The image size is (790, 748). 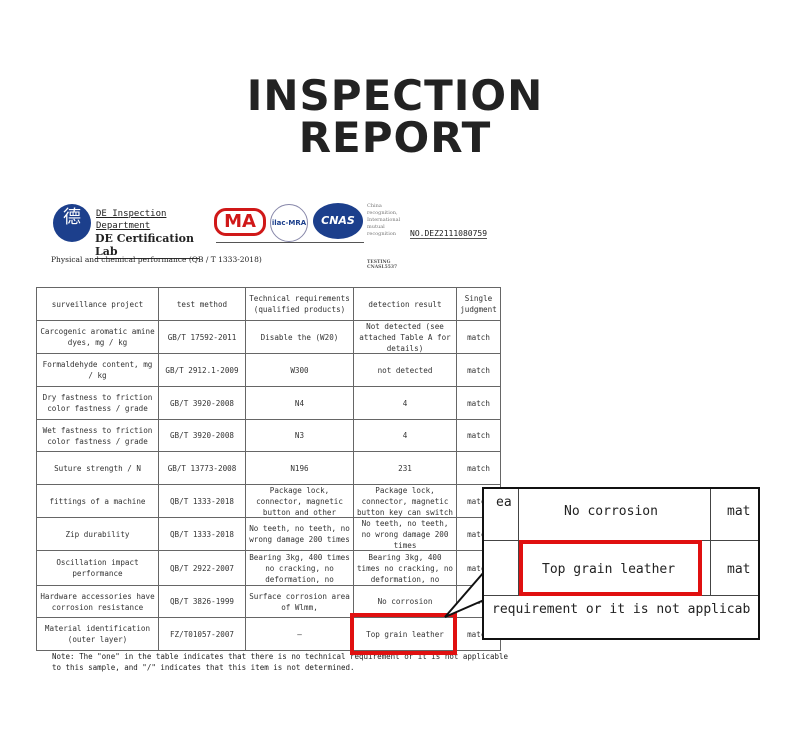 I want to click on table-cell: N4, so click(x=299, y=403).